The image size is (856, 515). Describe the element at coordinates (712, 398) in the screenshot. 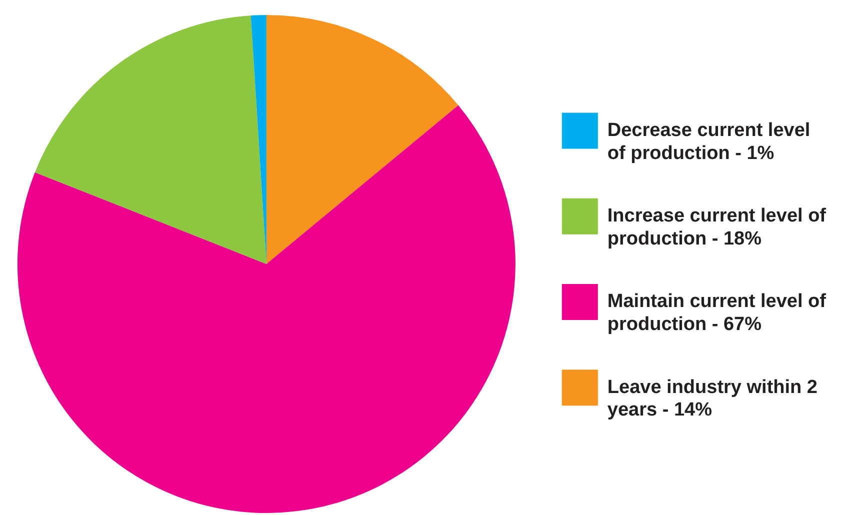

I see `legend-label: Leave industry within 2 years - 14%` at that location.